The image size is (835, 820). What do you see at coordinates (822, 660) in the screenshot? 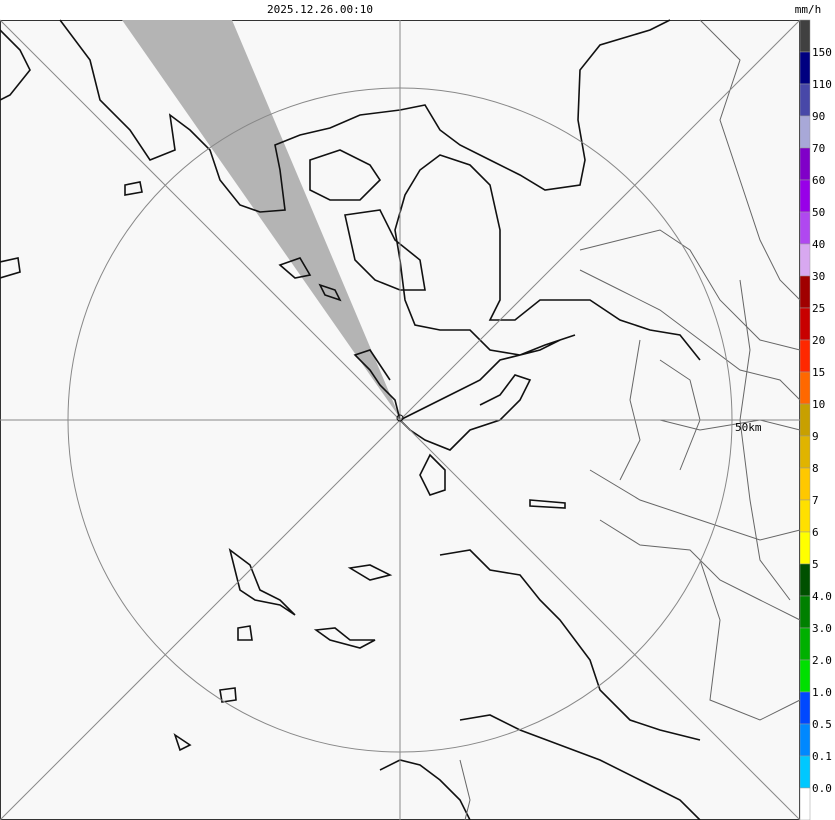
I see `legend-label: 2.0` at bounding box center [822, 660].